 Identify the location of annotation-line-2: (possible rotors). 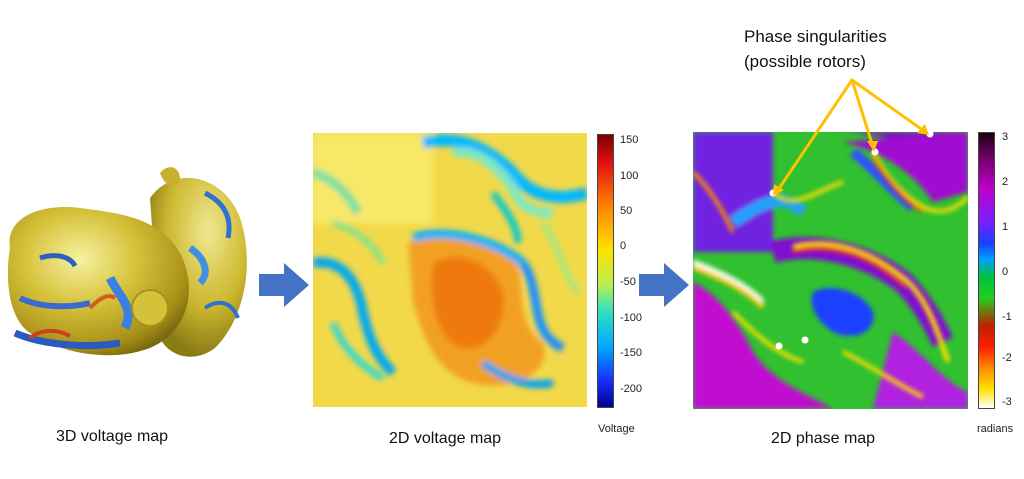
(805, 61).